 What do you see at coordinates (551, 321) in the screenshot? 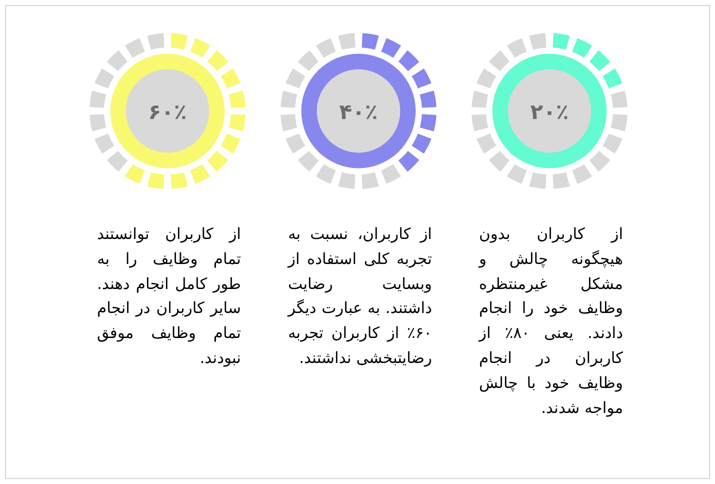
I see `text: از کاربران بدون هیچگونه چالش و مشکل غیرمنتظره وظایف خود را انجام دادند. یعنی ۸۰٪ از کاربران در انجام وظایف خود با چالش مواجه شدند.` at bounding box center [551, 321].